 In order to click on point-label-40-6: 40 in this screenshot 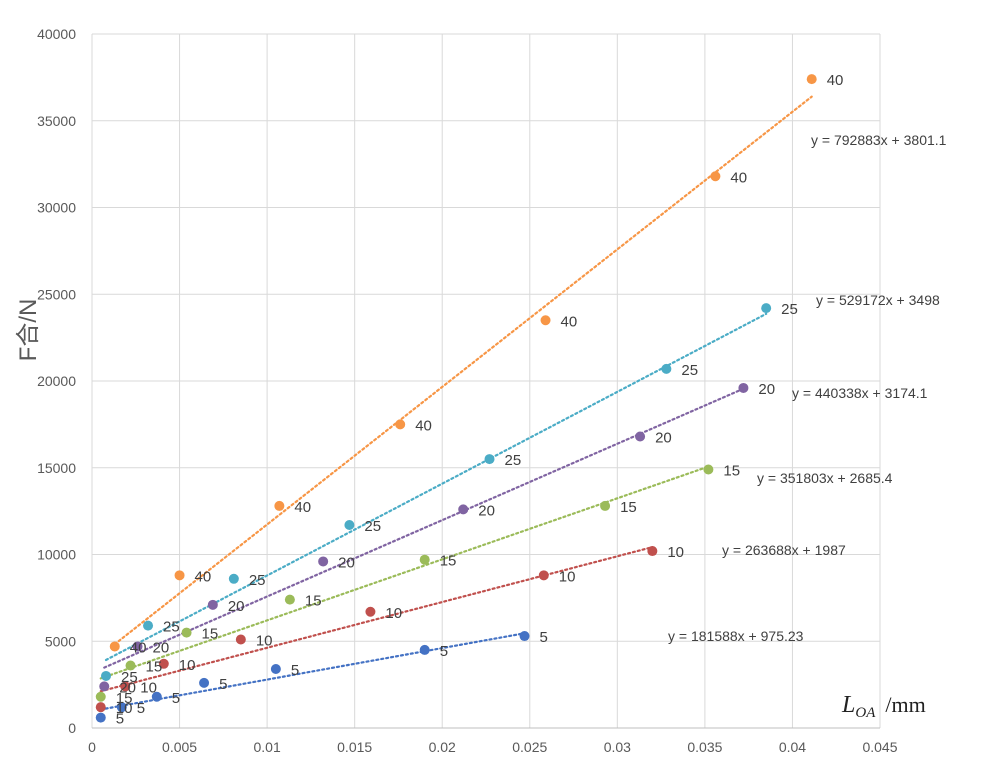, I will do `click(835, 80)`.